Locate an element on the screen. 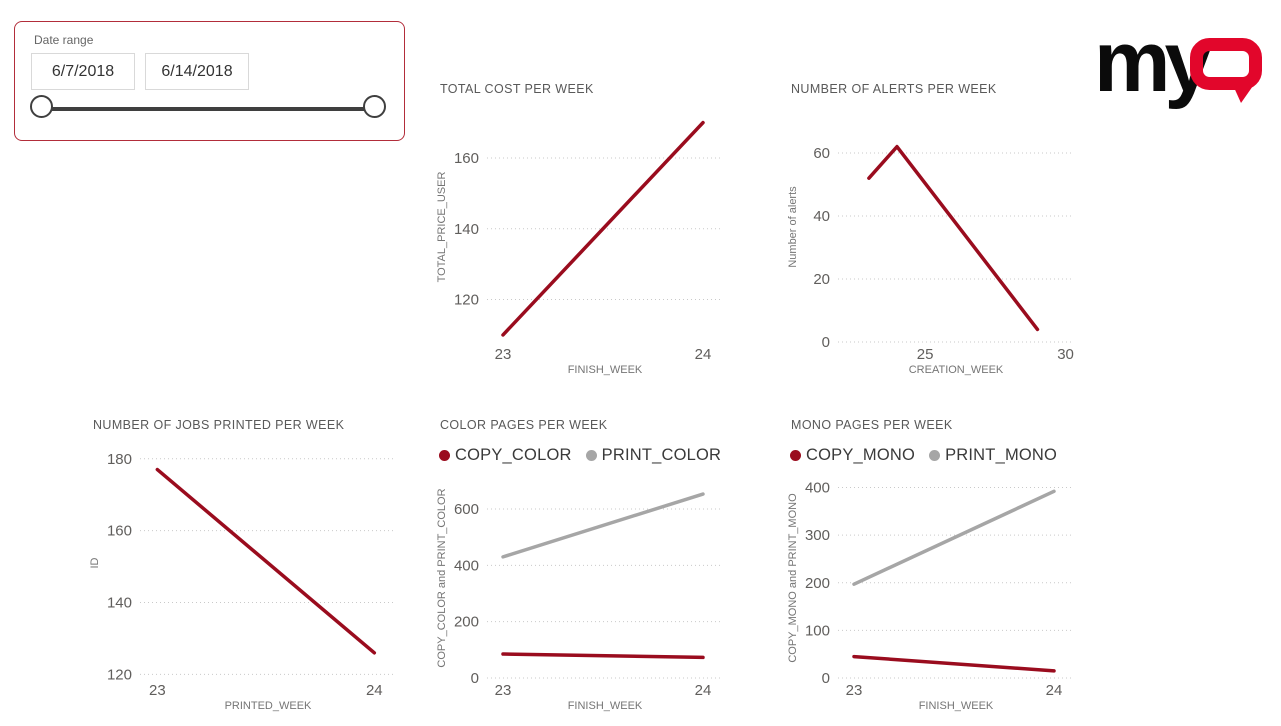 This screenshot has height=726, width=1281. chart-title: NUMBER OF JOBS PRINTED PER WEEK is located at coordinates (219, 425).